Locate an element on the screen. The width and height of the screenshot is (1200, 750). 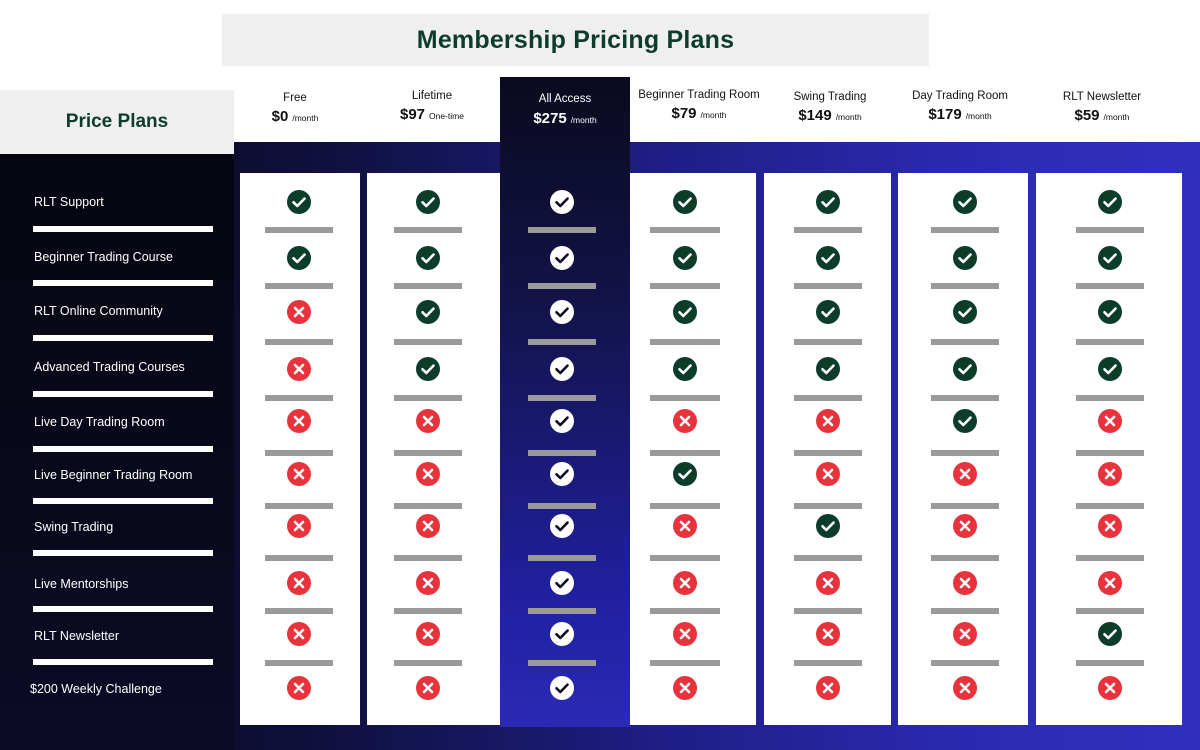
plan-price: $0 is located at coordinates (280, 116).